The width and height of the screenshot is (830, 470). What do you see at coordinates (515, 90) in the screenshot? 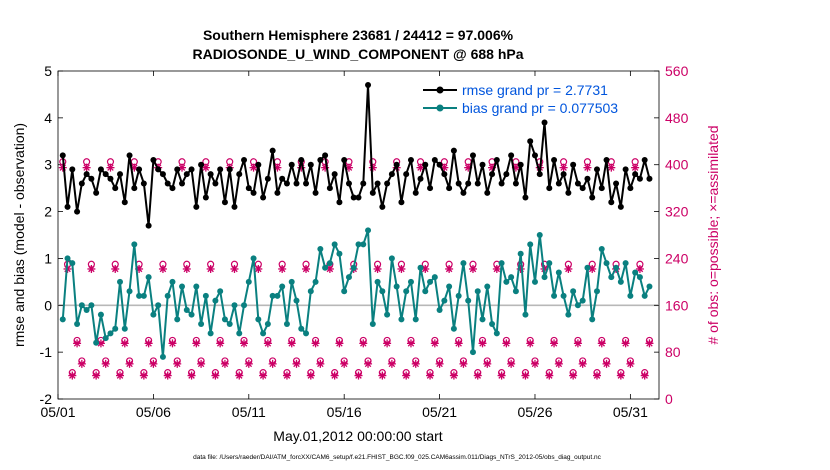
I see `legend-entry-rmse: rmse grand pr = 2.7731` at bounding box center [515, 90].